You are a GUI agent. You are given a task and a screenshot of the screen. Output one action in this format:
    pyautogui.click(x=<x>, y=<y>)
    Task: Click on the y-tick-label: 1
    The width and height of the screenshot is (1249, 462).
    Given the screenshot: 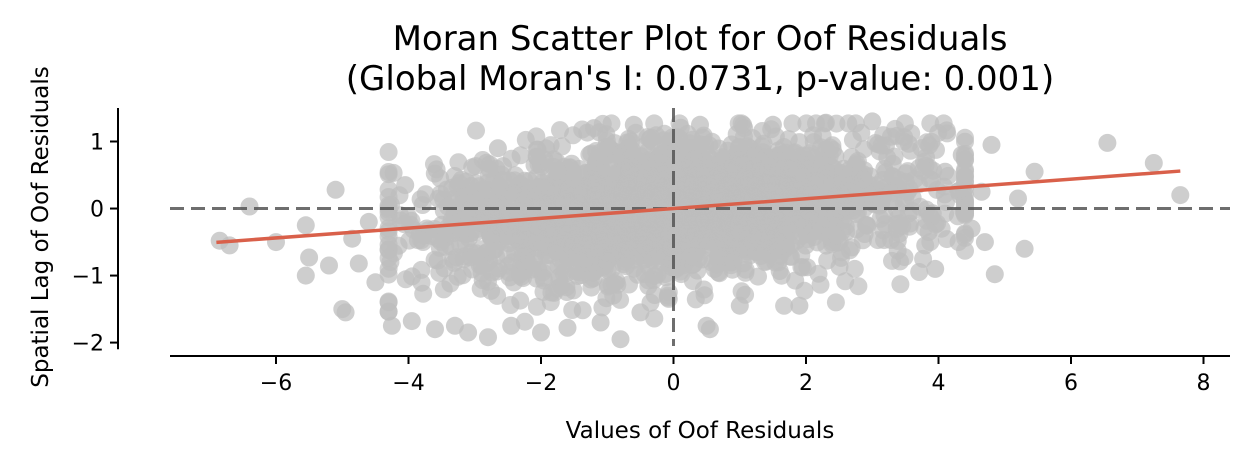 What is the action you would take?
    pyautogui.click(x=97, y=143)
    